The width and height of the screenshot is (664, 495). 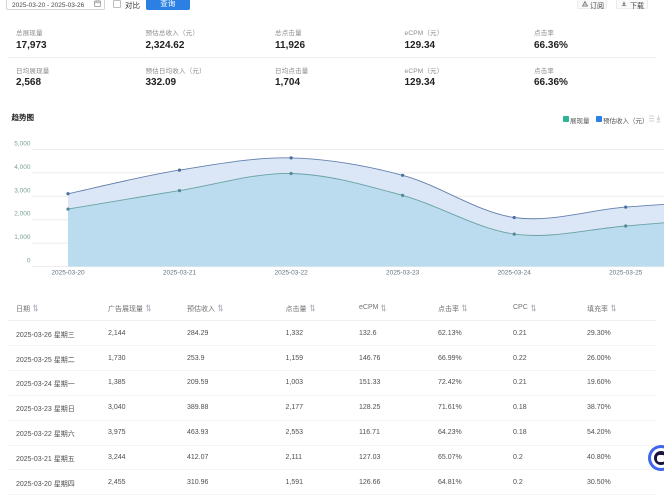 I want to click on svg-text: 2025-03-20, so click(x=68, y=273).